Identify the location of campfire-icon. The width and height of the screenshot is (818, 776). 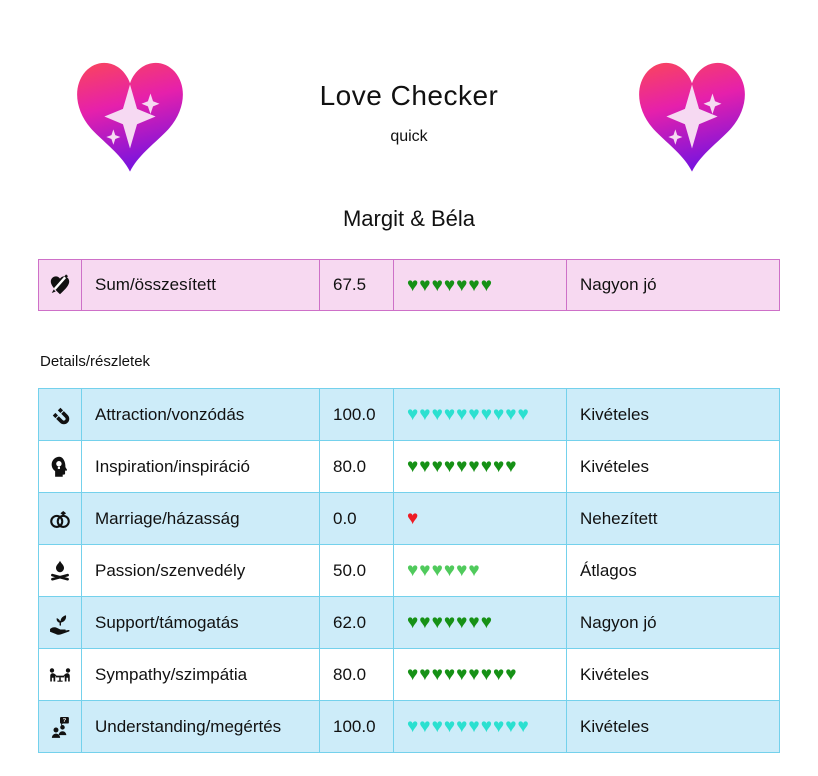
(60, 570).